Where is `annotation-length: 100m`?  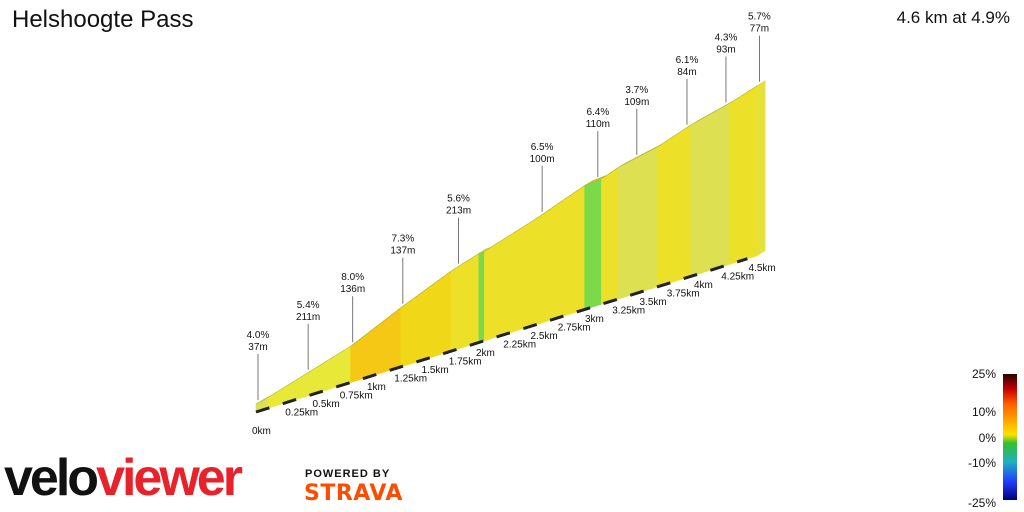
annotation-length: 100m is located at coordinates (542, 159).